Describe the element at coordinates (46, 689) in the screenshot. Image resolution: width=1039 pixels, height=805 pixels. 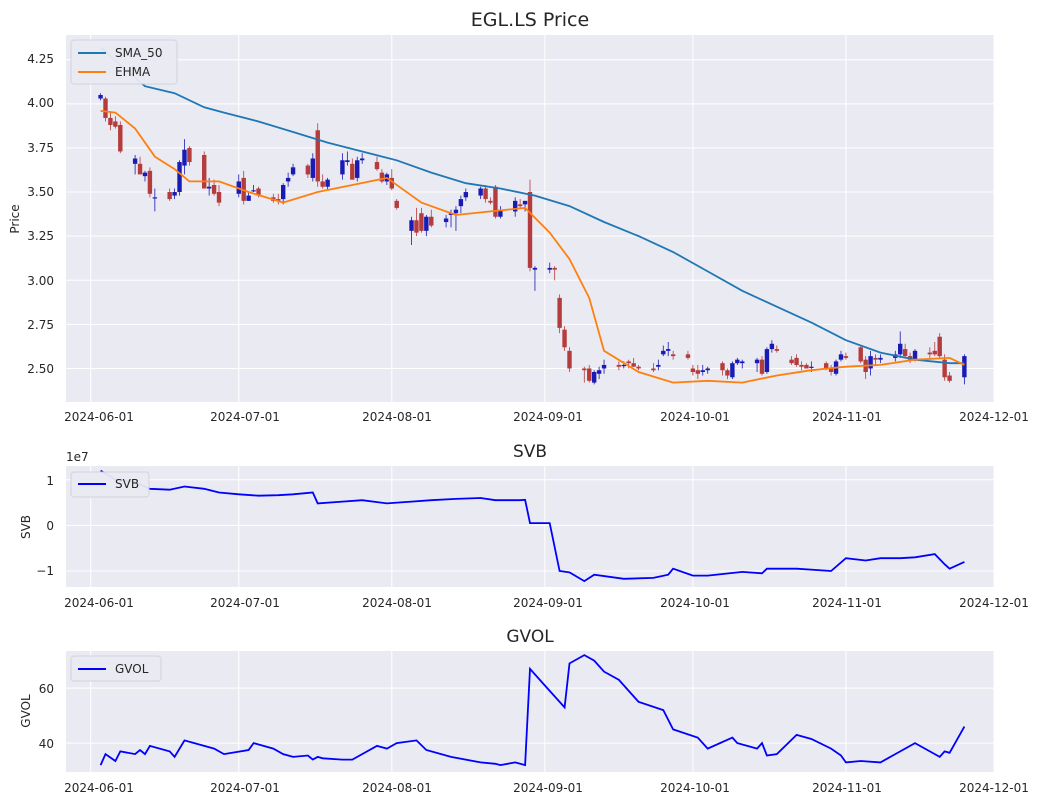
I see `gvol-y-tick-label: 60` at that location.